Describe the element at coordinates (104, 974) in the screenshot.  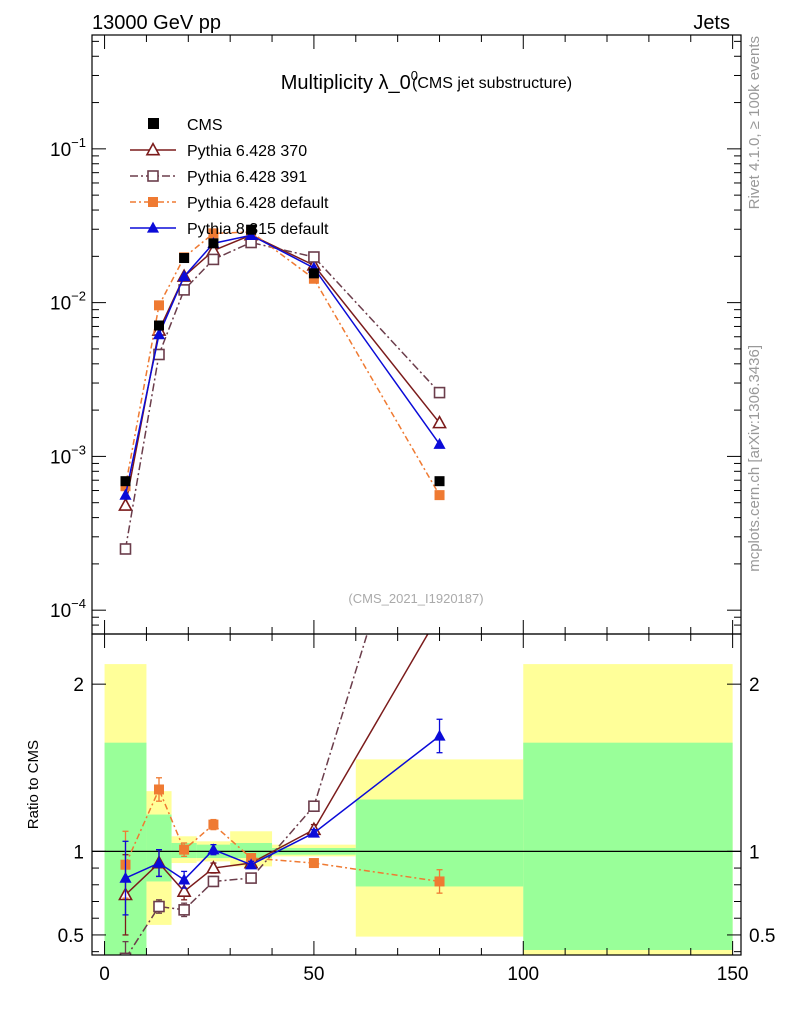
I see `x-tick-label: 0` at that location.